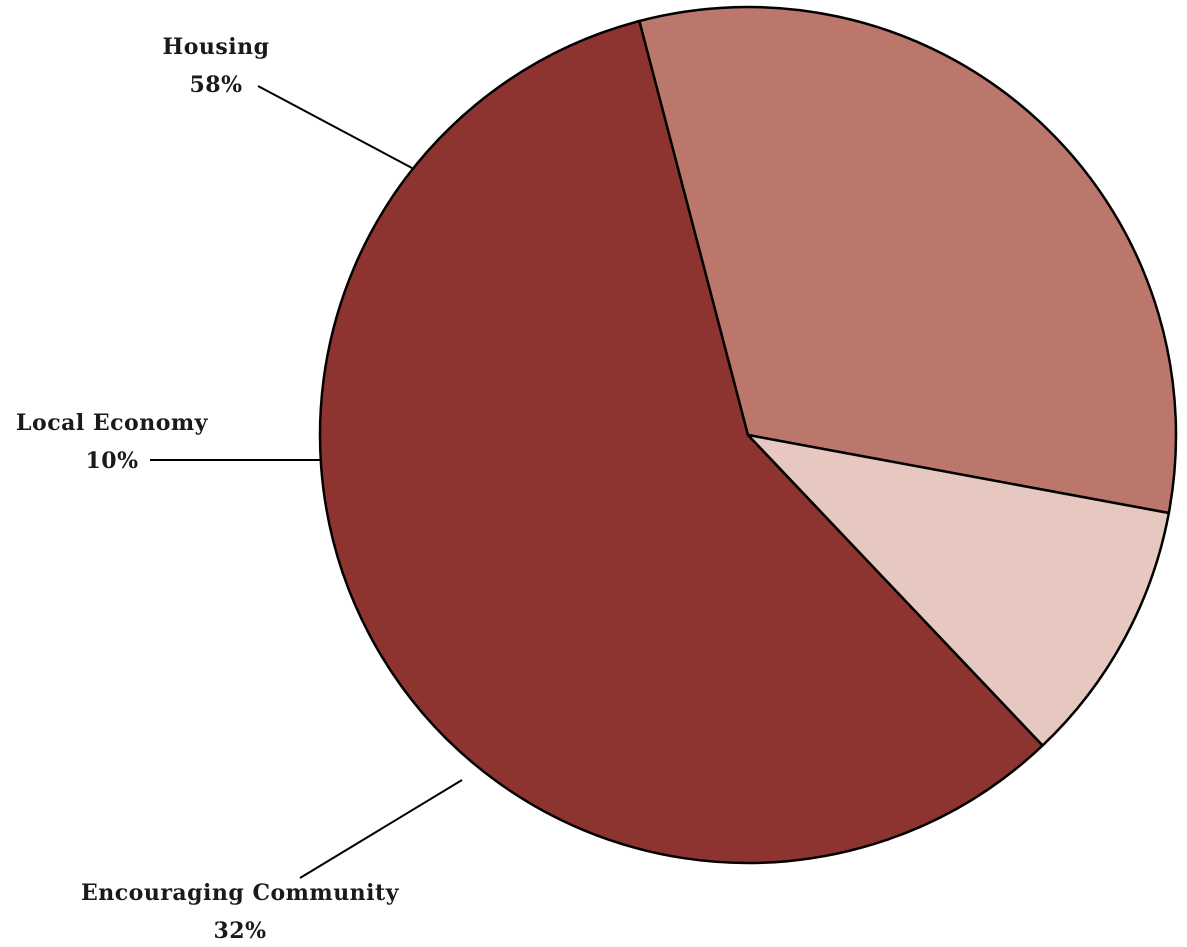 The image size is (1187, 947). I want to click on slice-label-encouraging-community: Encouraging Community, so click(240, 893).